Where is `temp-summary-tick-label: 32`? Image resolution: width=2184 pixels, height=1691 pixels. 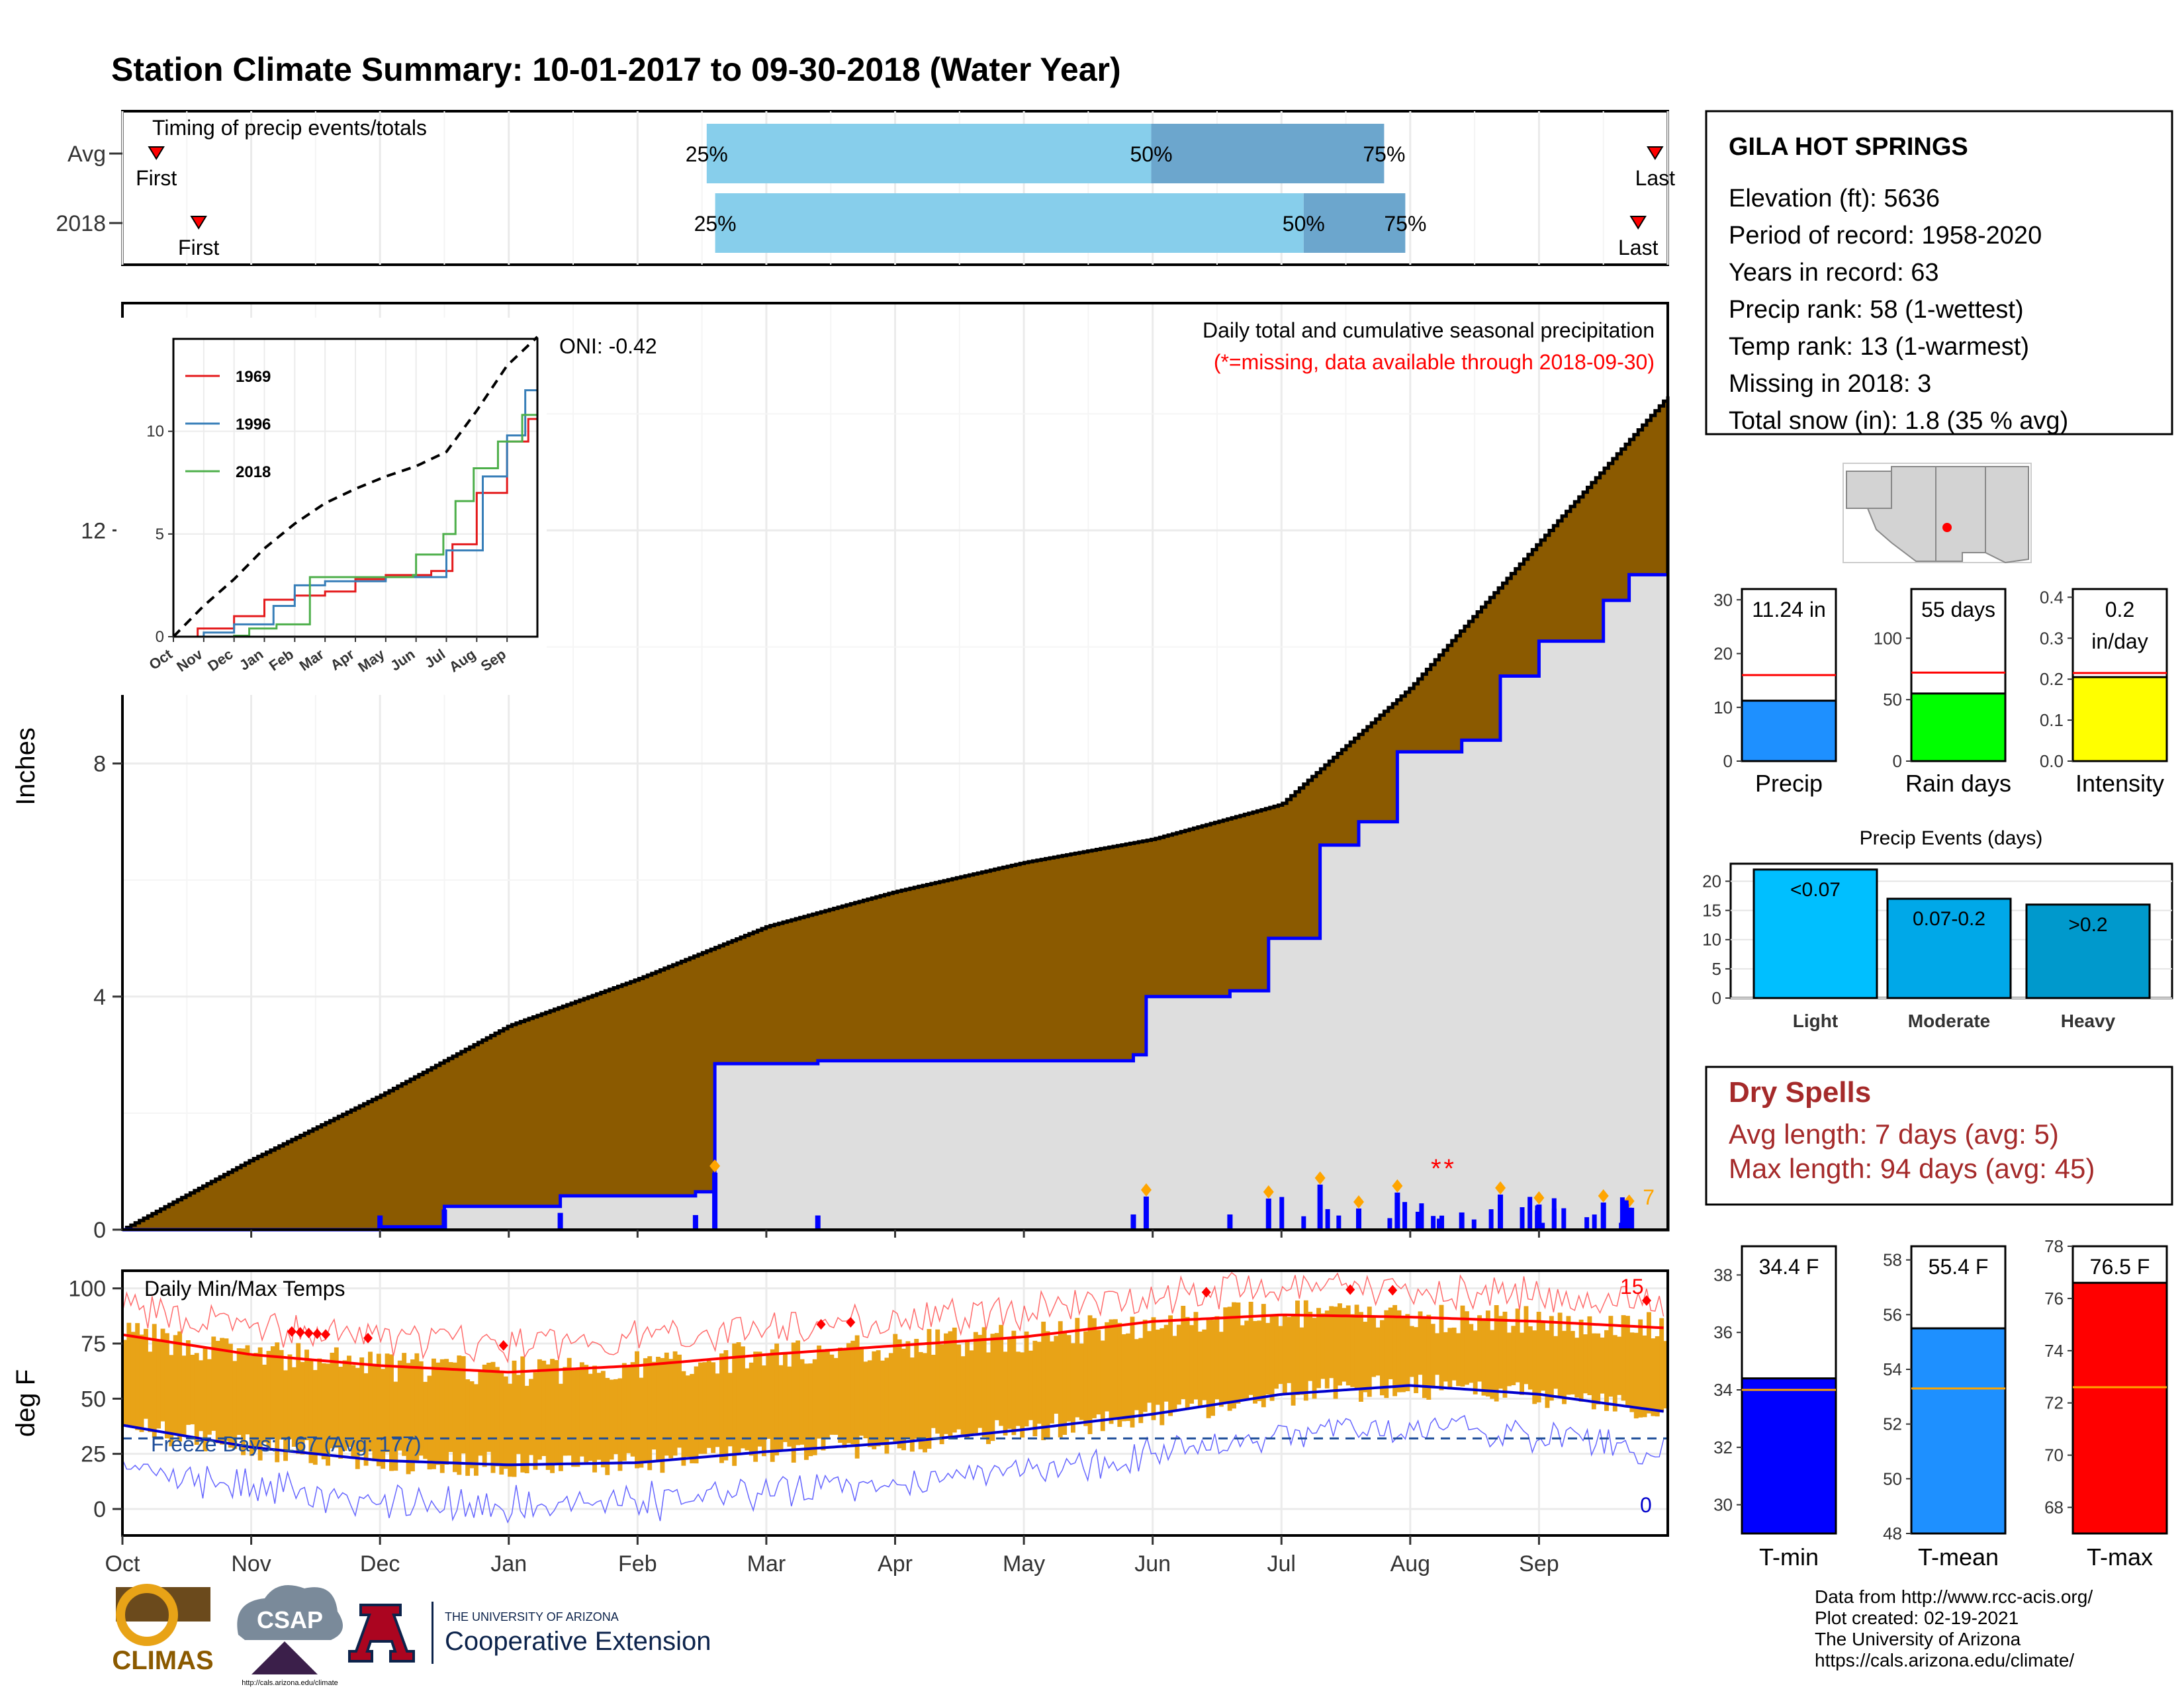 temp-summary-tick-label: 32 is located at coordinates (1723, 1447).